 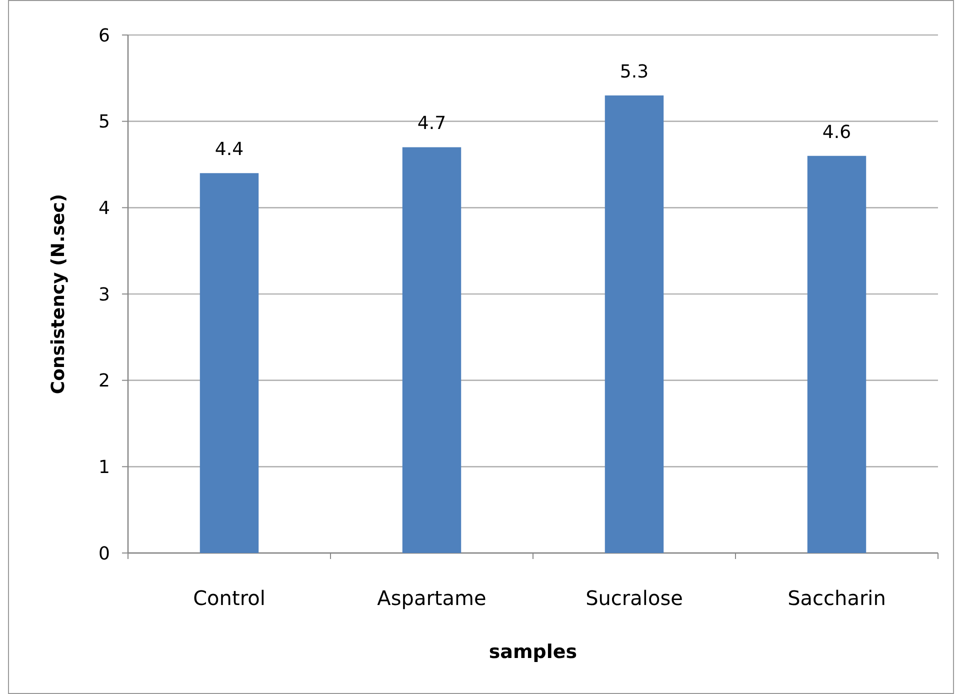 I want to click on x-axis-title: samples, so click(x=533, y=652).